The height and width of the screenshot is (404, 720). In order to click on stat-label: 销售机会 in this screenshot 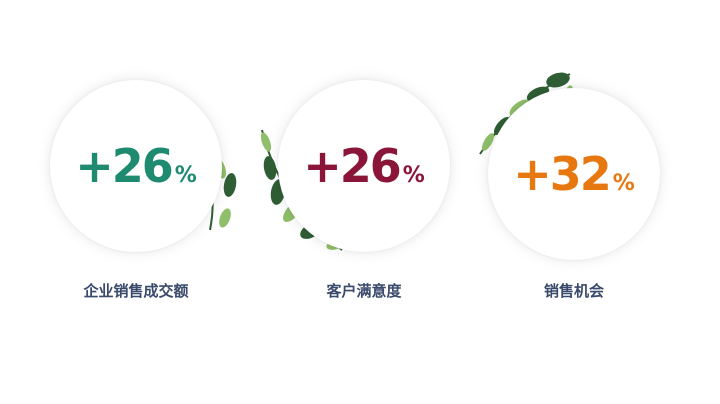, I will do `click(573, 291)`.